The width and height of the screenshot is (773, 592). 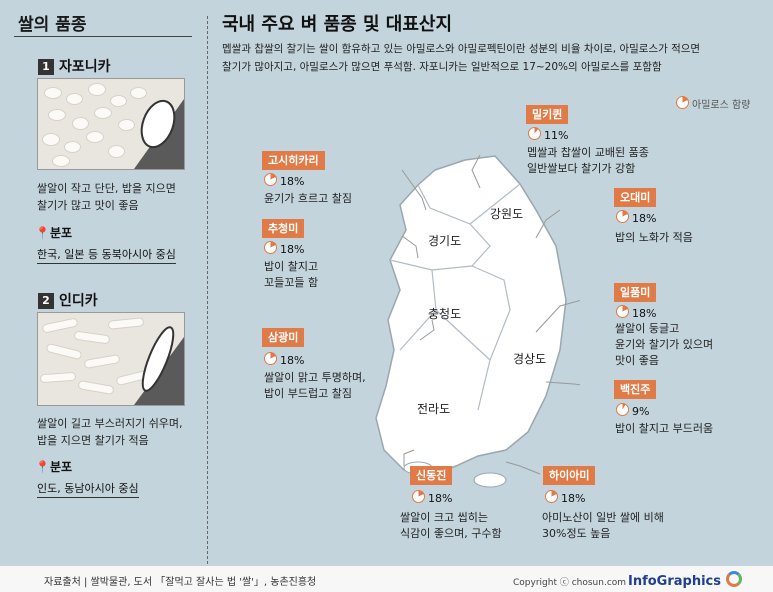 What do you see at coordinates (685, 580) in the screenshot?
I see `infographics-logo: InfoGraphics` at bounding box center [685, 580].